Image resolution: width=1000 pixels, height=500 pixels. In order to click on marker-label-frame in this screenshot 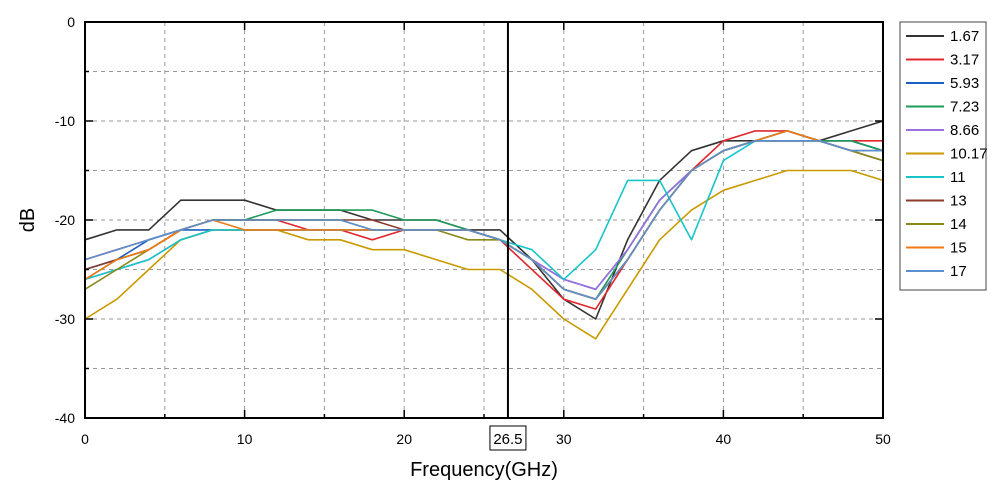, I will do `click(508, 438)`.